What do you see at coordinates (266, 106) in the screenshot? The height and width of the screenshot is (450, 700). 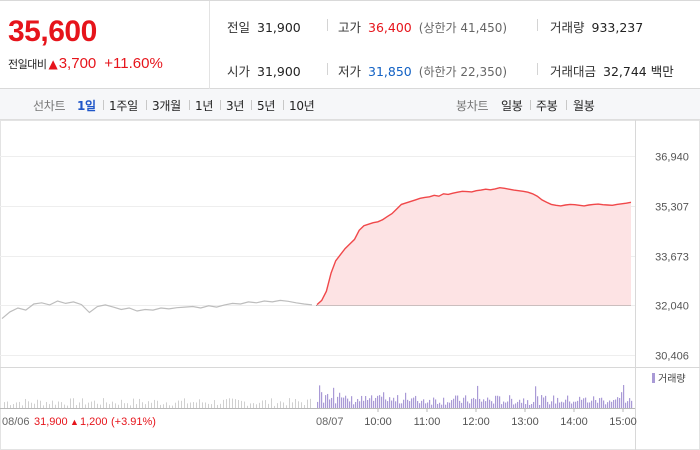 I see `tab-5year: 5년` at bounding box center [266, 106].